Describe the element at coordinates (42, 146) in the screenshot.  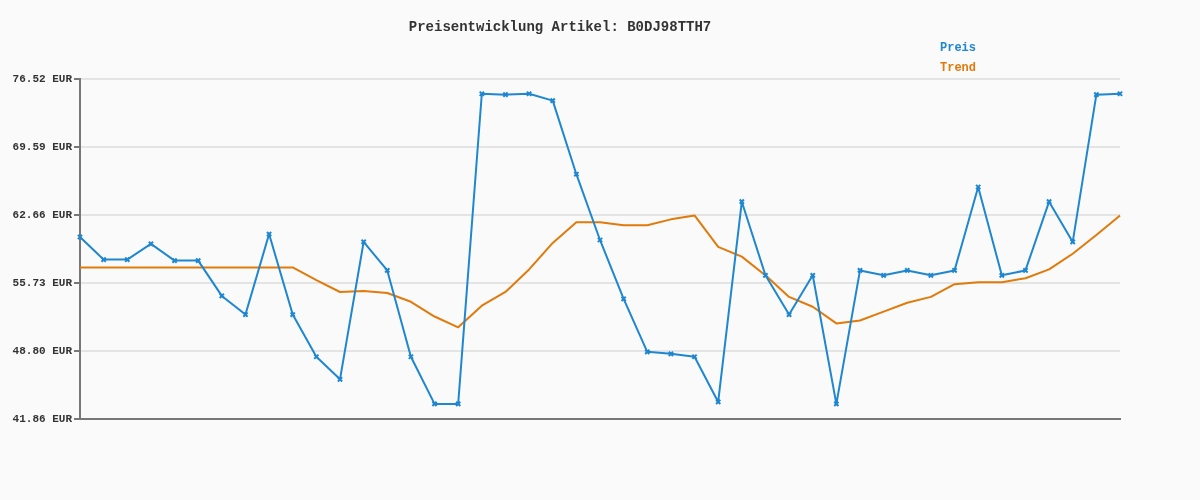
I see `y-tick-label: 69.59 EUR` at that location.